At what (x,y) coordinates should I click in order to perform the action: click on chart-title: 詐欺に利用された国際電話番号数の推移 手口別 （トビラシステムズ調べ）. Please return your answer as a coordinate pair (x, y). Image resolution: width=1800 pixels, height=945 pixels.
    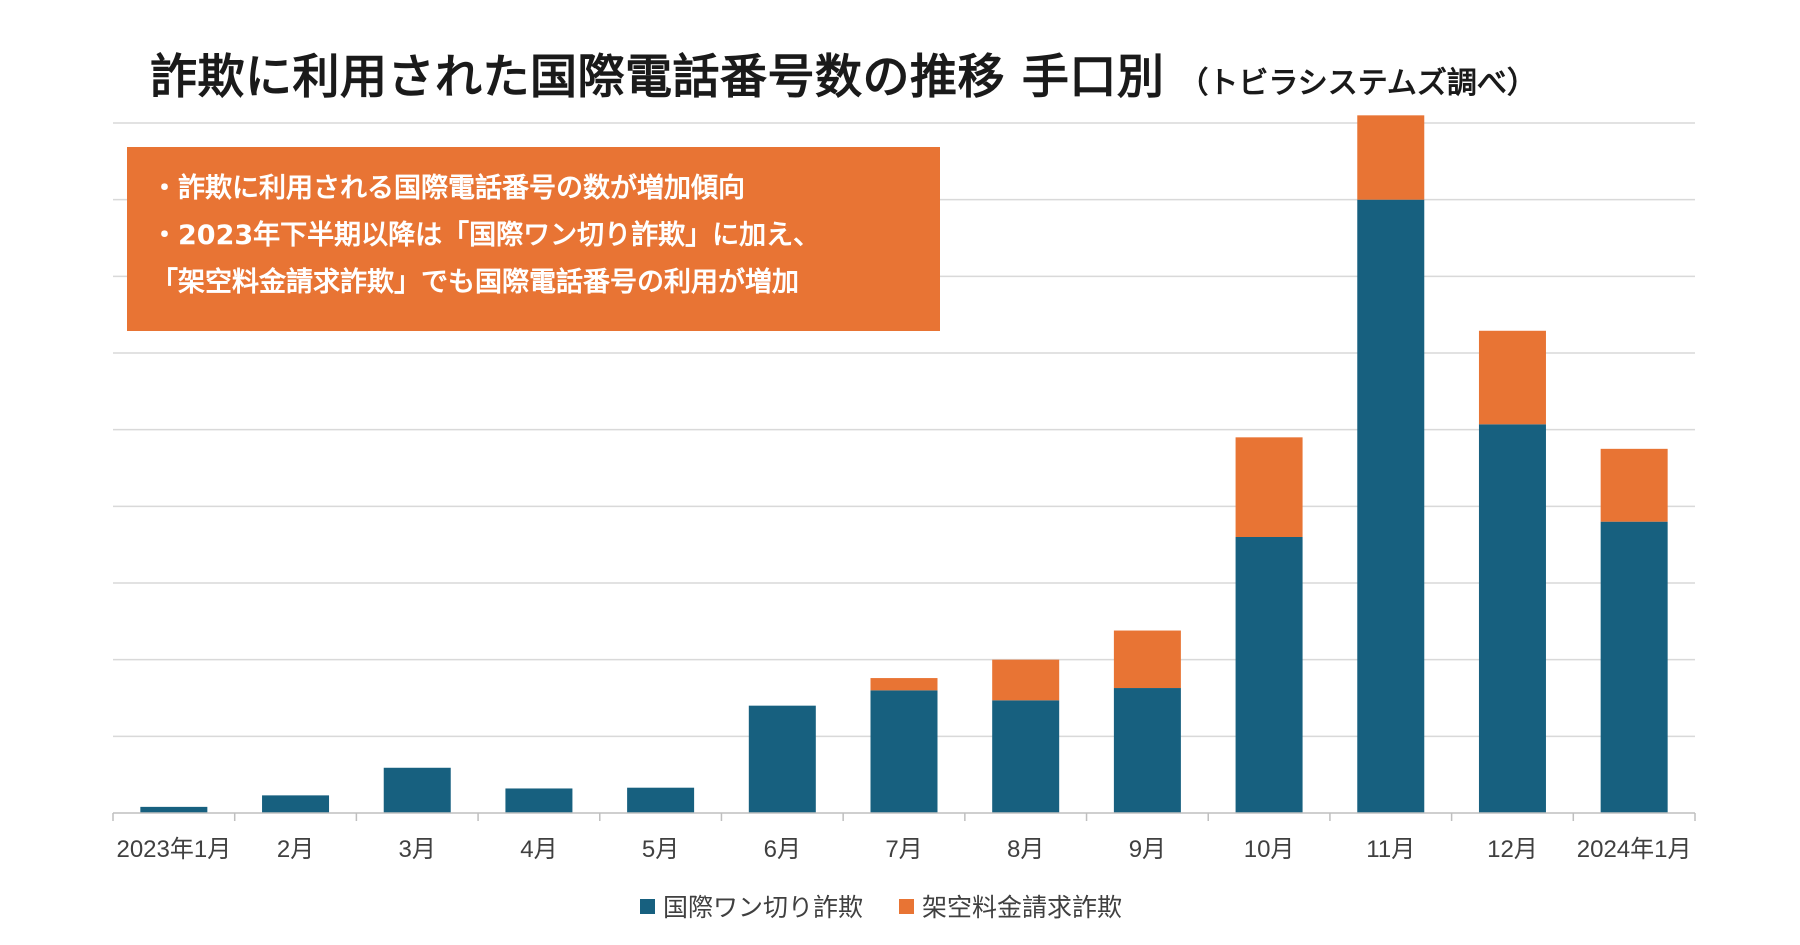
    Looking at the image, I should click on (843, 72).